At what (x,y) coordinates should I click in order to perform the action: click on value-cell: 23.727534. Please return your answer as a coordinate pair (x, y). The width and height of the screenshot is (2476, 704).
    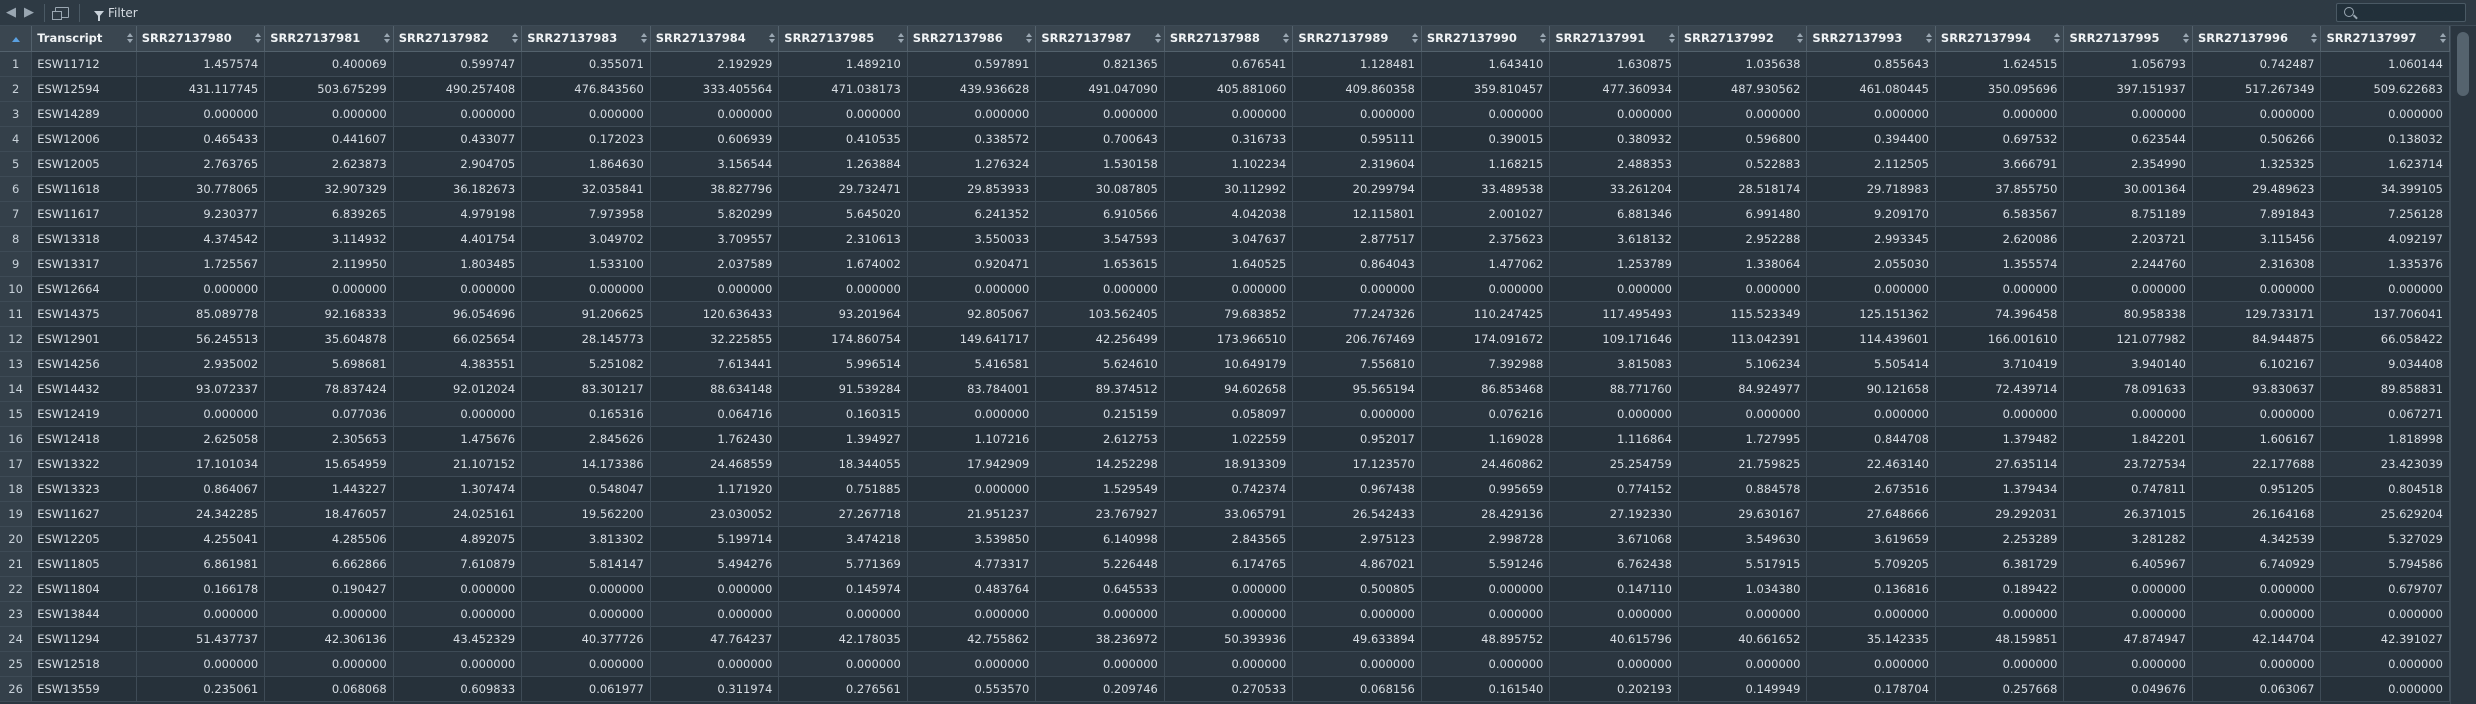
    Looking at the image, I should click on (2128, 464).